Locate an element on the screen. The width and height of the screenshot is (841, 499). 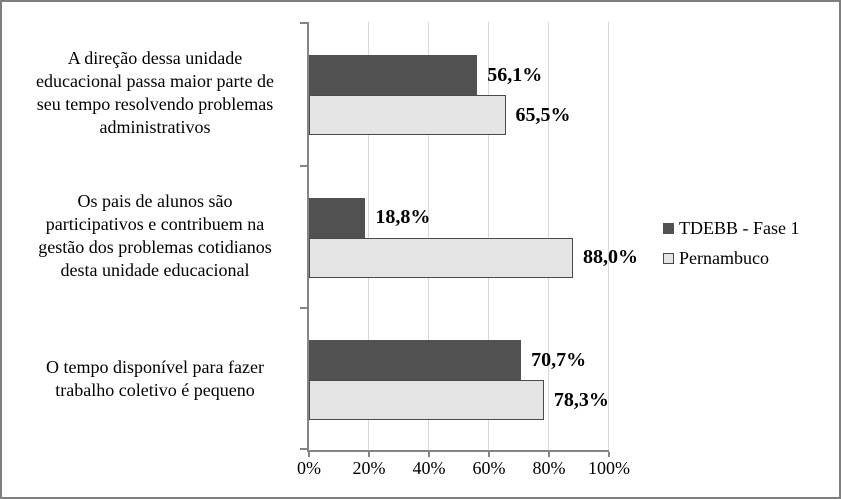
category-label-line: trabalho coletivo é pequeno is located at coordinates (155, 389).